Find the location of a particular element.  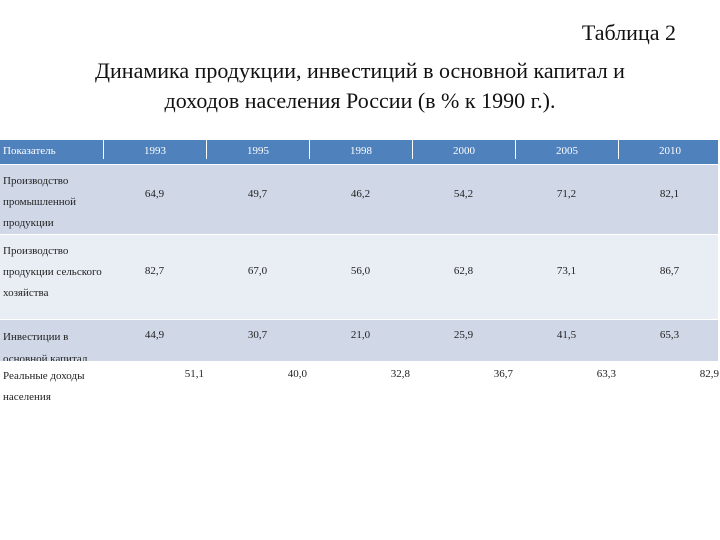

value-cell: 63,3 is located at coordinates (606, 374).